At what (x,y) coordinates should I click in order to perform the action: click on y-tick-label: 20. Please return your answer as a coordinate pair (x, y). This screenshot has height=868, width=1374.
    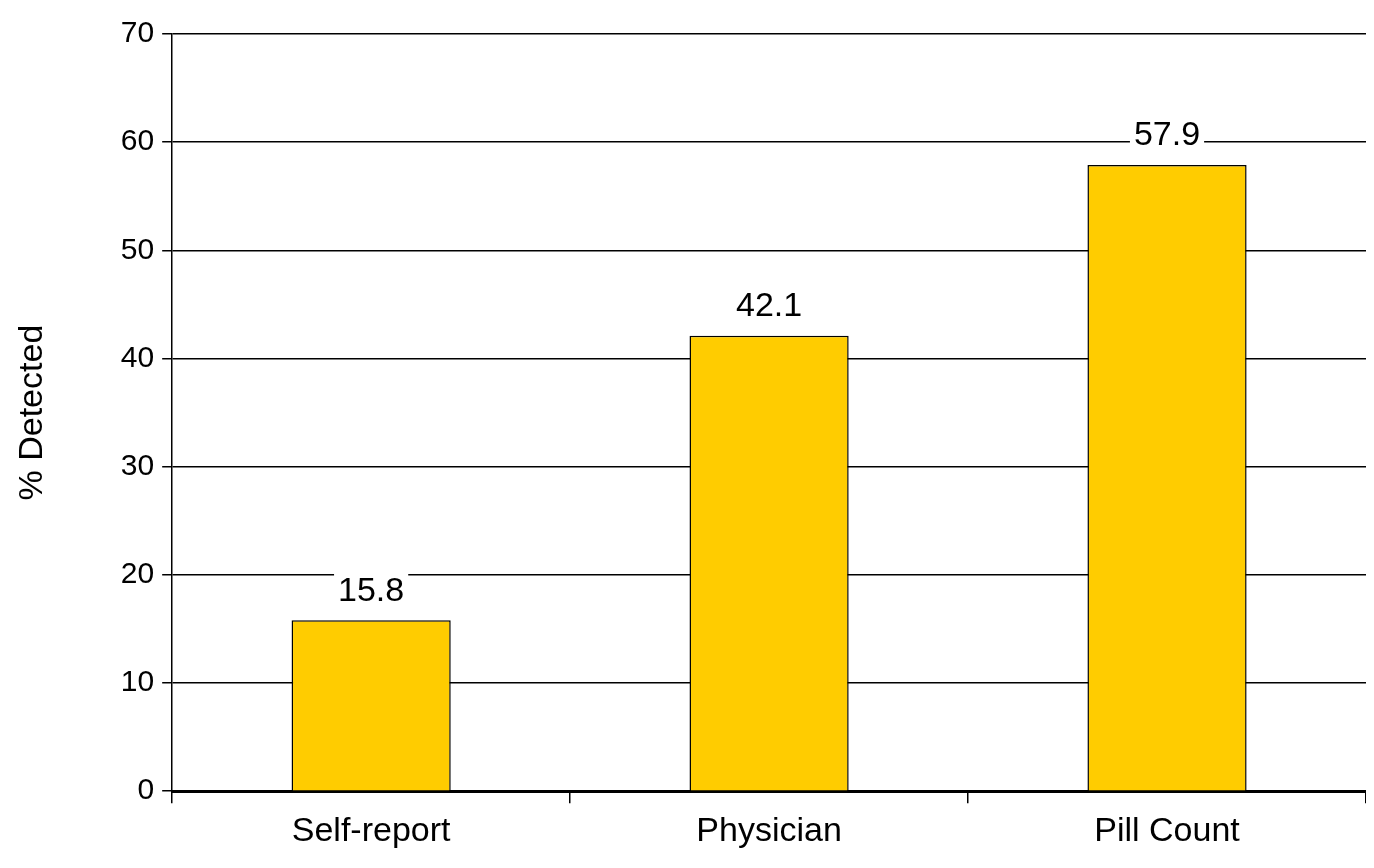
    Looking at the image, I should click on (137, 573).